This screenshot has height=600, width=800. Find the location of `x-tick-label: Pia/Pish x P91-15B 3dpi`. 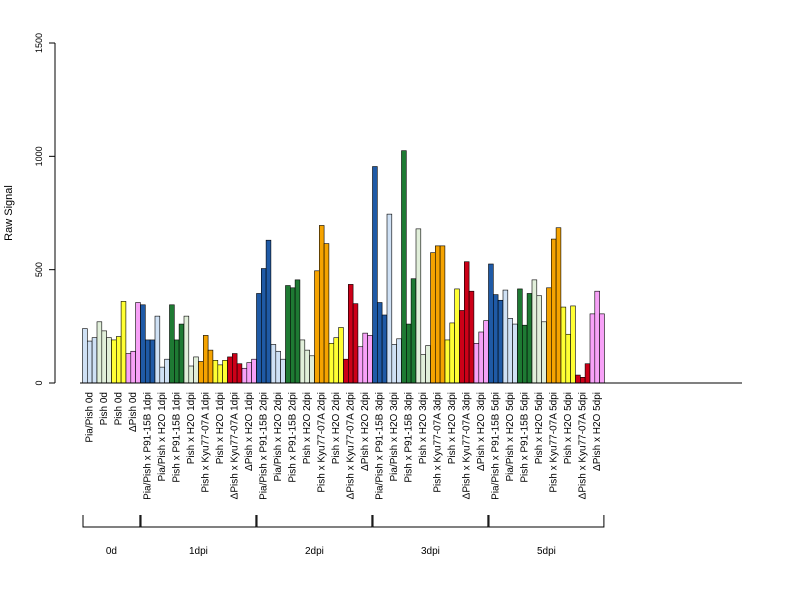

x-tick-label: Pia/Pish x P91-15B 3dpi is located at coordinates (380, 446).